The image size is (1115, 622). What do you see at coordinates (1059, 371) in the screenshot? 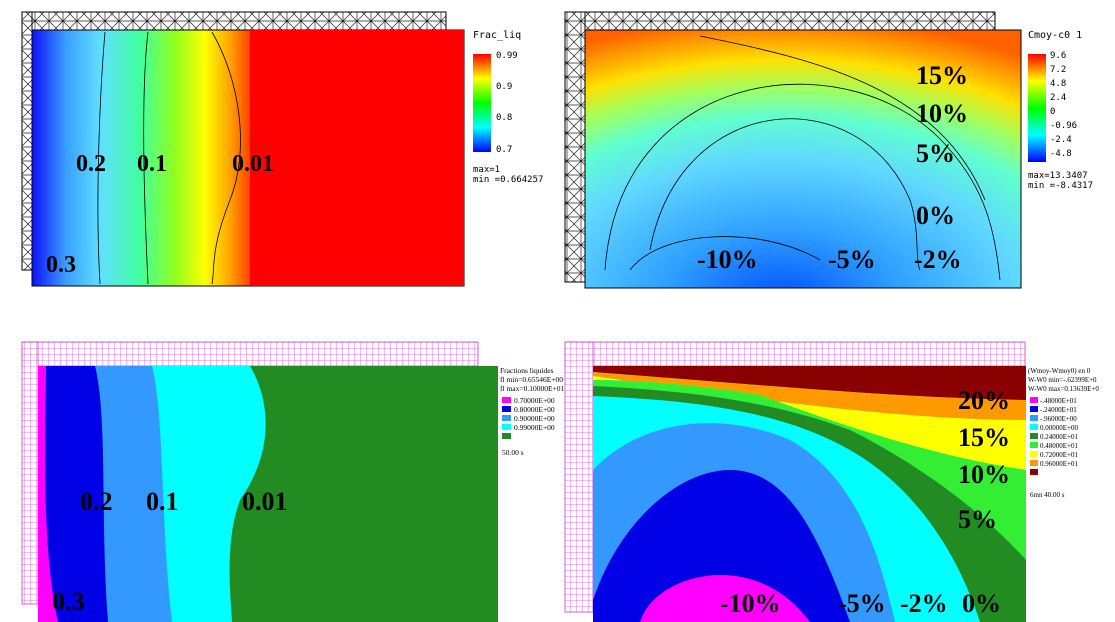
I see `legend-line: (Wmoy-Wmoy0) en 0` at bounding box center [1059, 371].